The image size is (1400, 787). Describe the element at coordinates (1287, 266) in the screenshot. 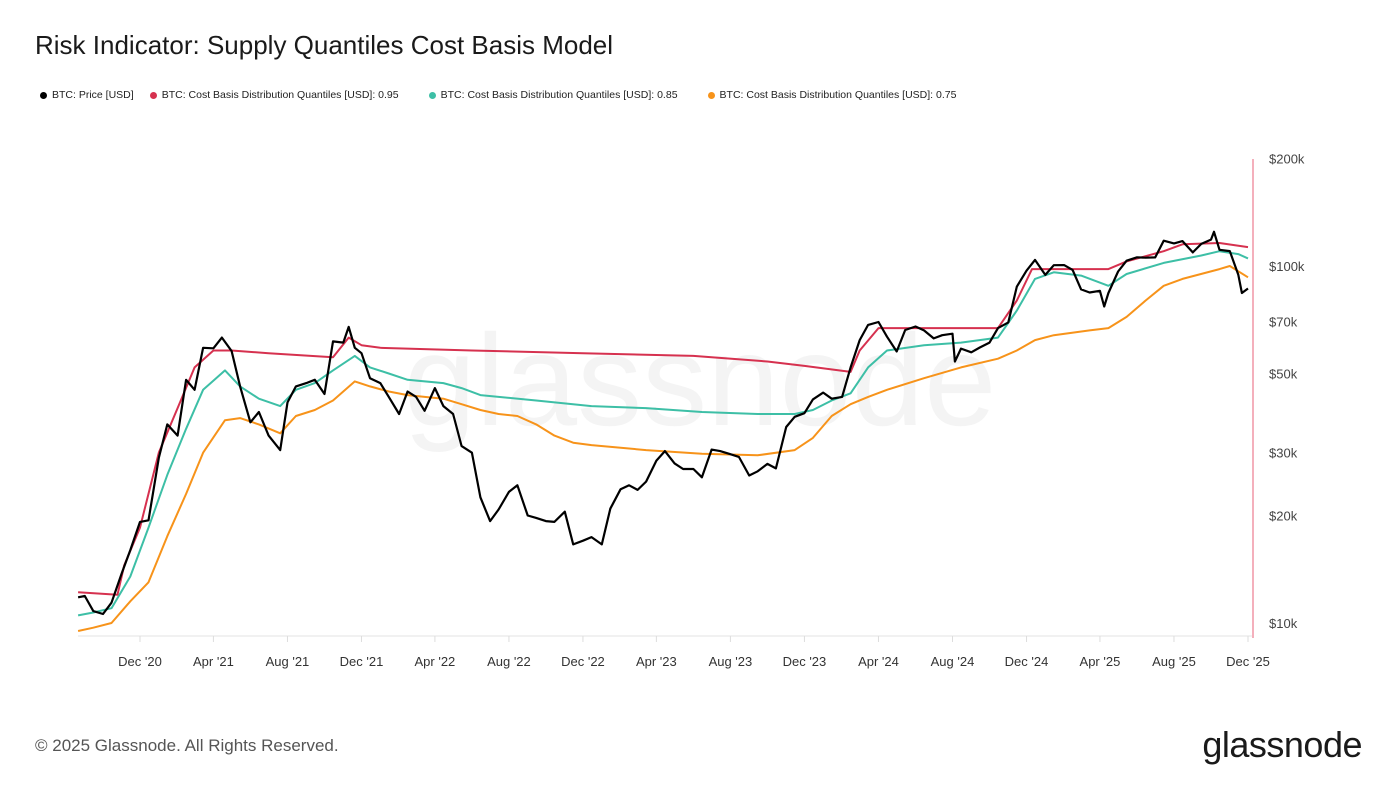

I see `y-tick-label: $100k` at that location.